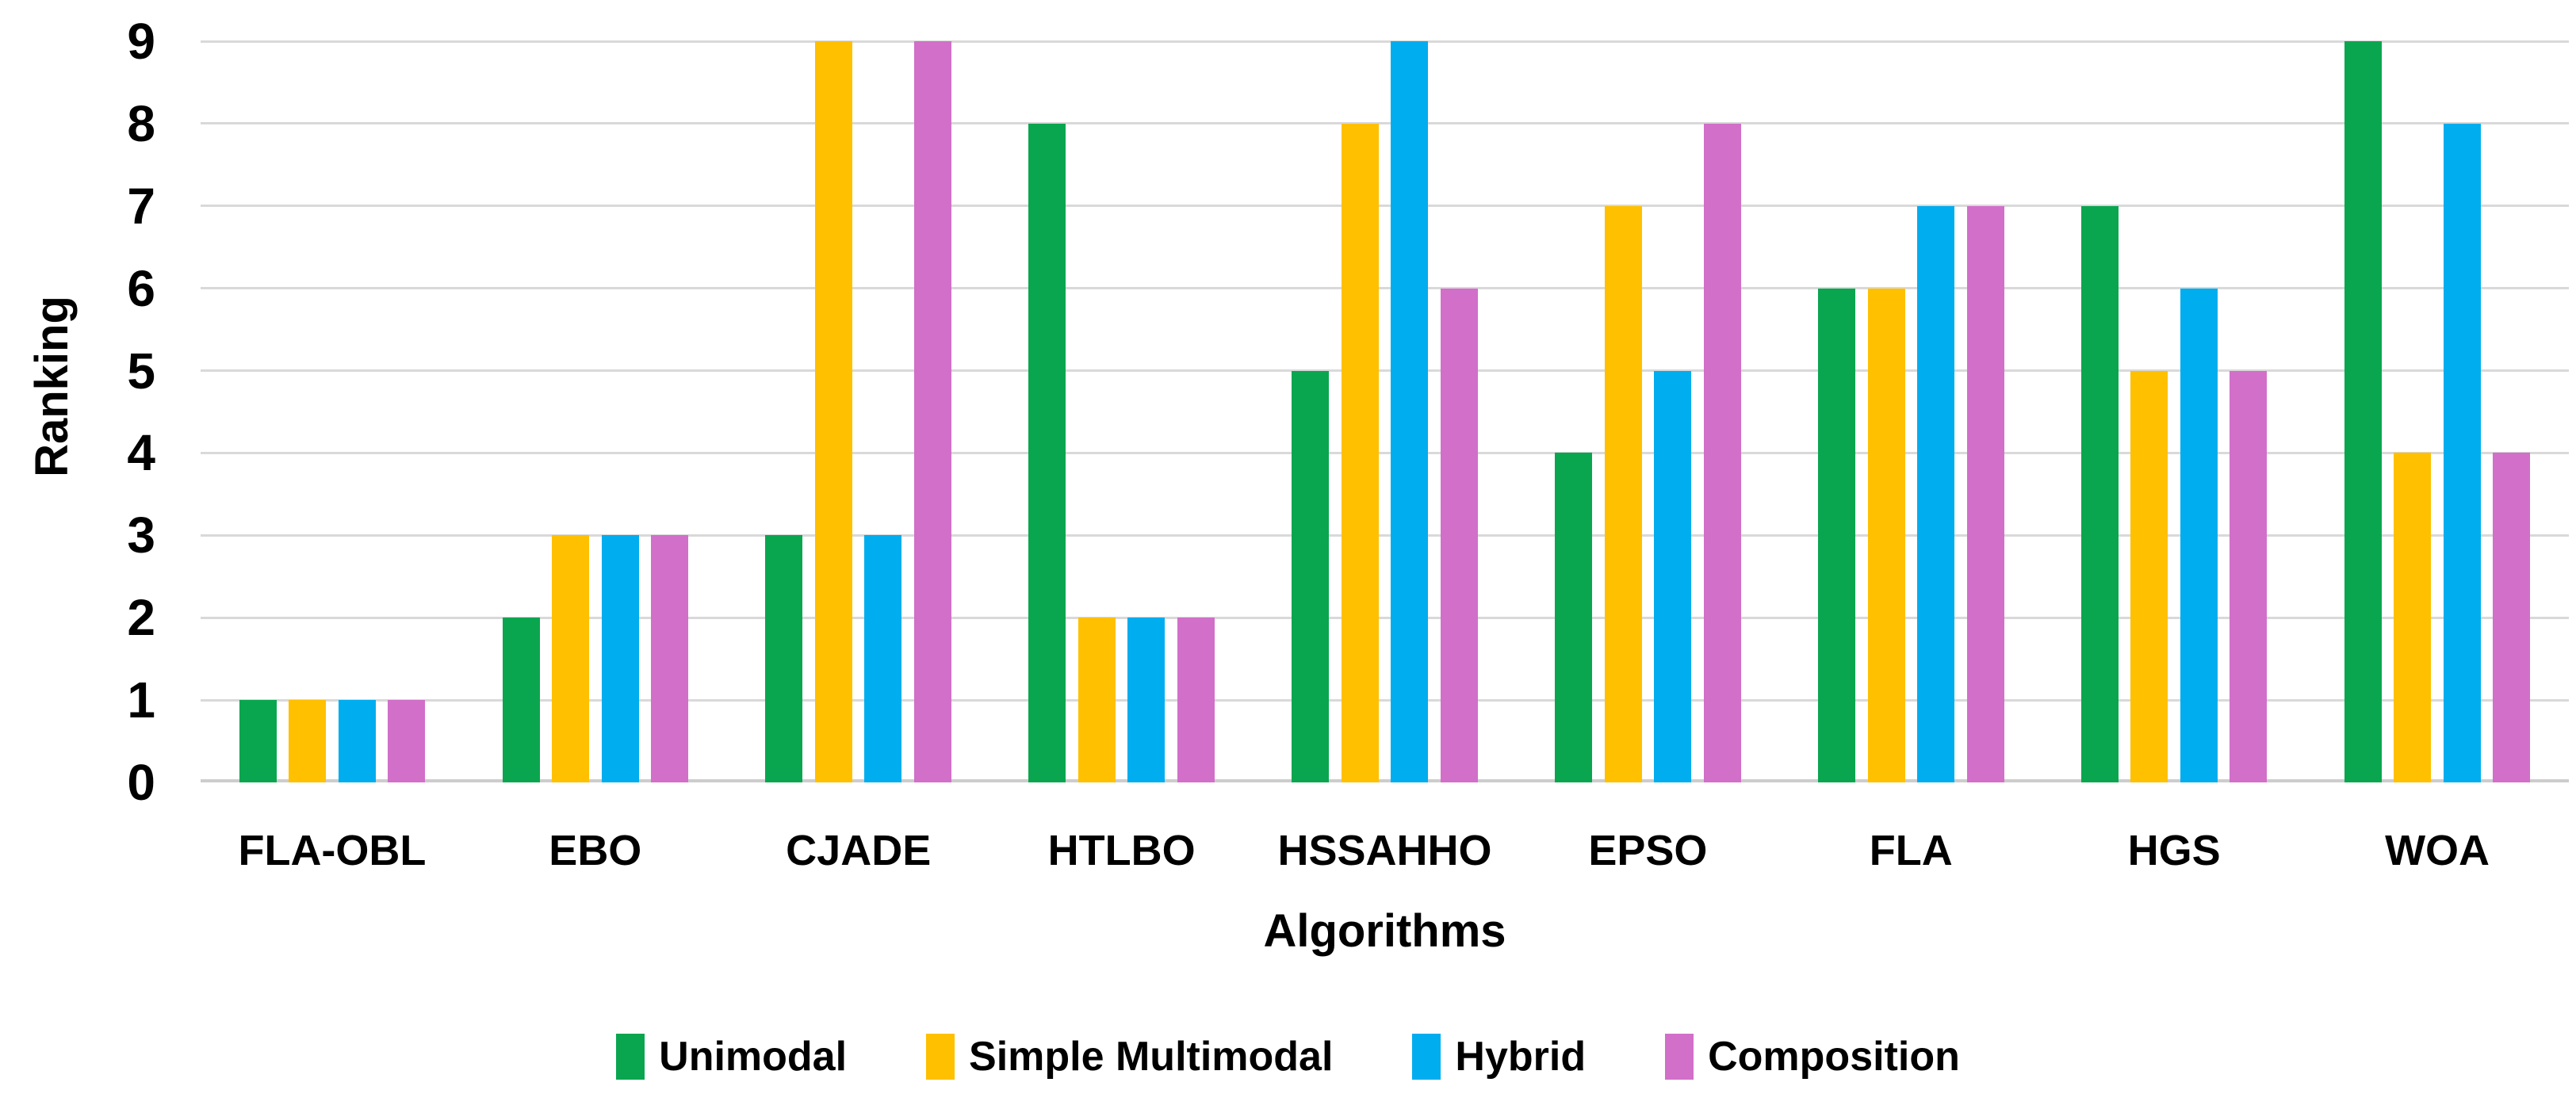 The width and height of the screenshot is (2576, 1109). What do you see at coordinates (630, 1057) in the screenshot?
I see `legend-swatch-unimodal` at bounding box center [630, 1057].